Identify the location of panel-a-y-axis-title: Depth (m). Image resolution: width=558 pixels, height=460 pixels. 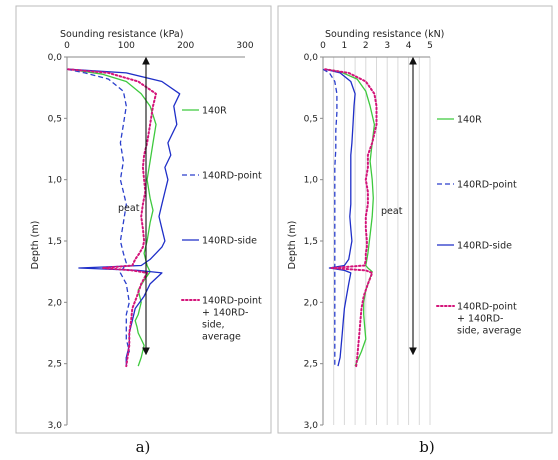
(35, 245).